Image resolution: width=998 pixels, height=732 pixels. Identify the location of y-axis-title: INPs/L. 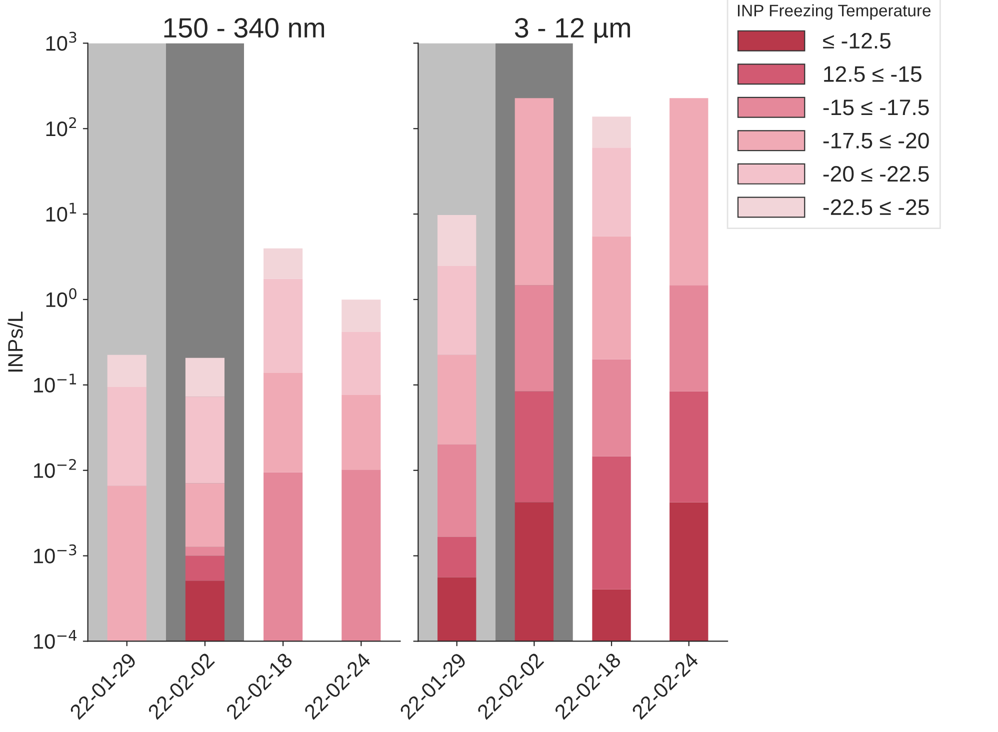
(15, 342).